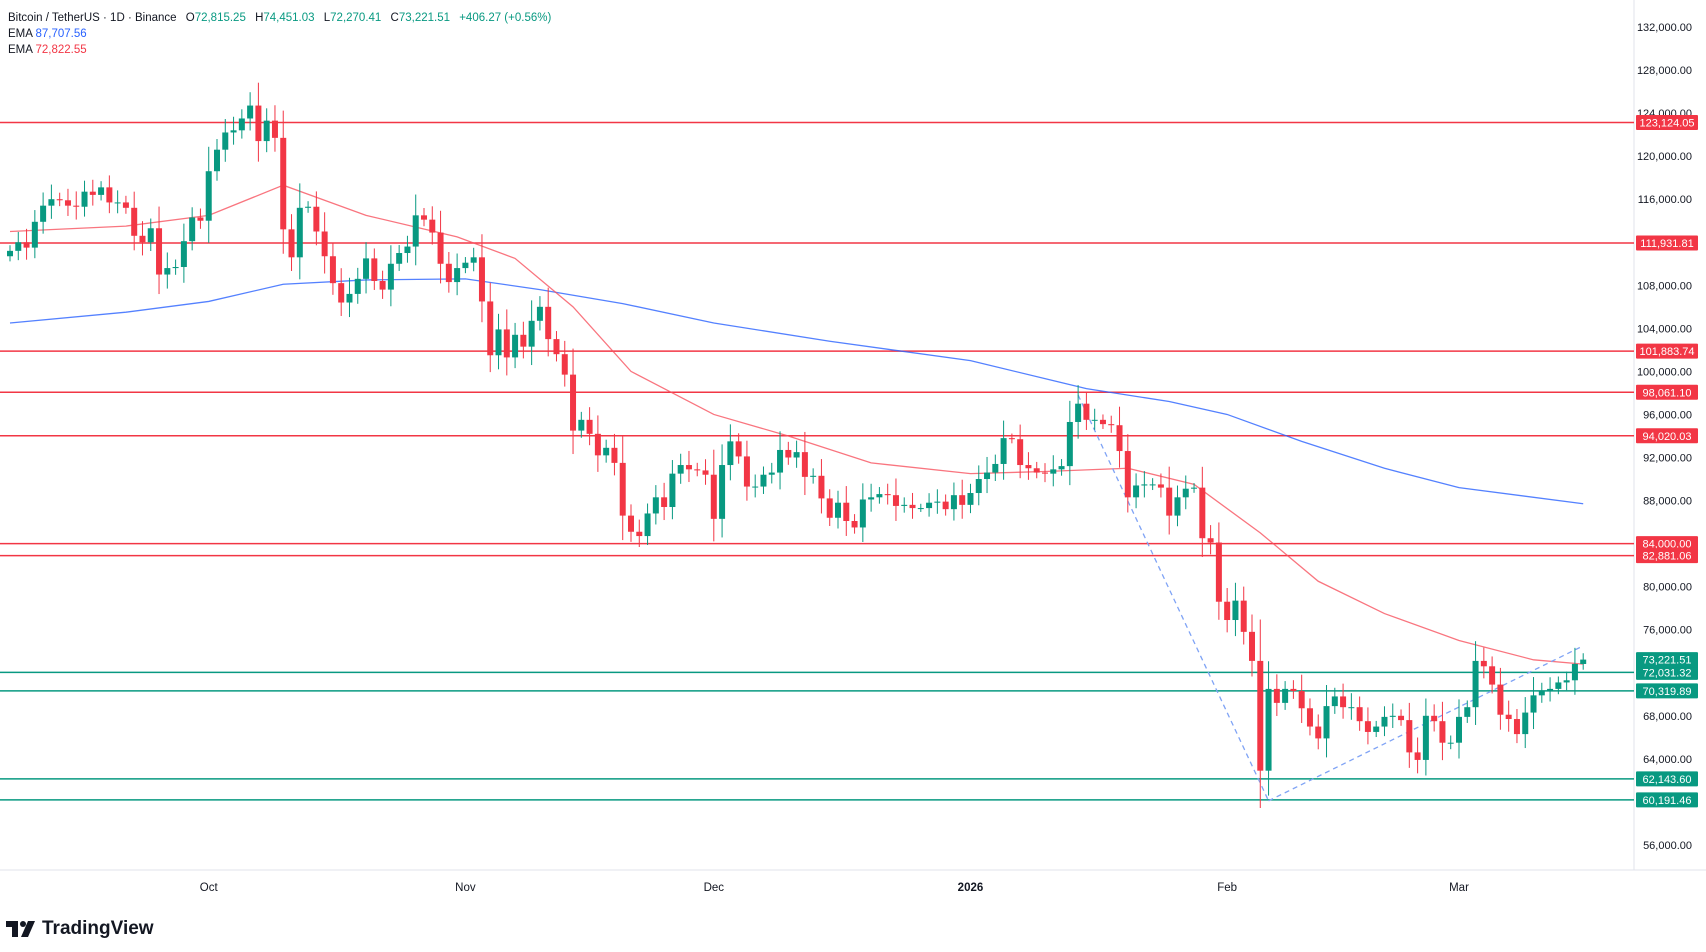 Image resolution: width=1706 pixels, height=952 pixels. Describe the element at coordinates (279, 50) in the screenshot. I see `ema-fast-legend: EMA 72,822.55` at that location.